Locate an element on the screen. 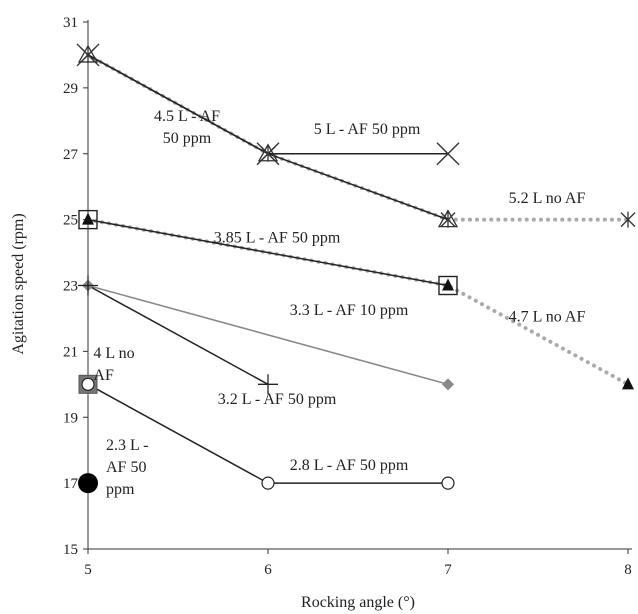  y-tick-label: 17 is located at coordinates (71, 484).